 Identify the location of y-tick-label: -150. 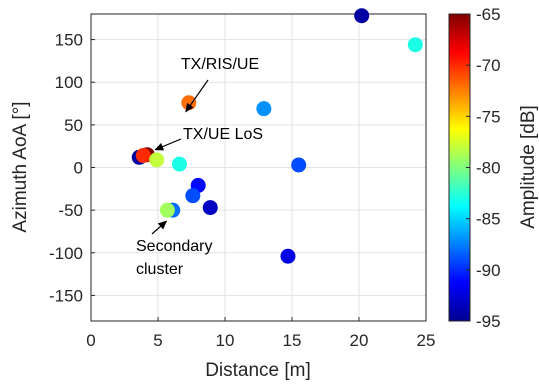
(66, 295).